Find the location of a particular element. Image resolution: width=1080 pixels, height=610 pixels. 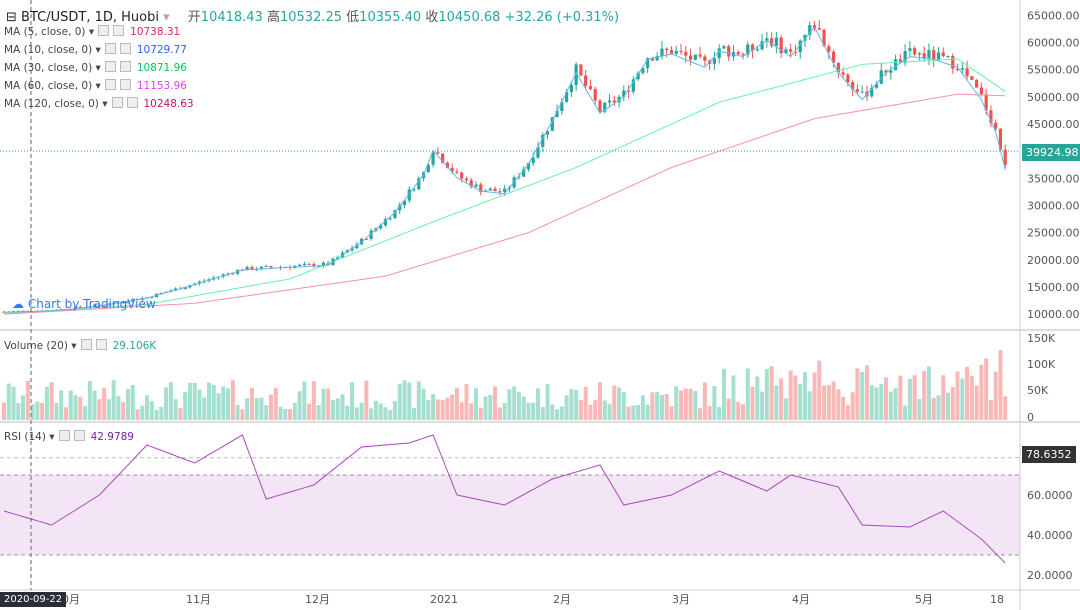

time-tick-label: 0月 is located at coordinates (71, 599).